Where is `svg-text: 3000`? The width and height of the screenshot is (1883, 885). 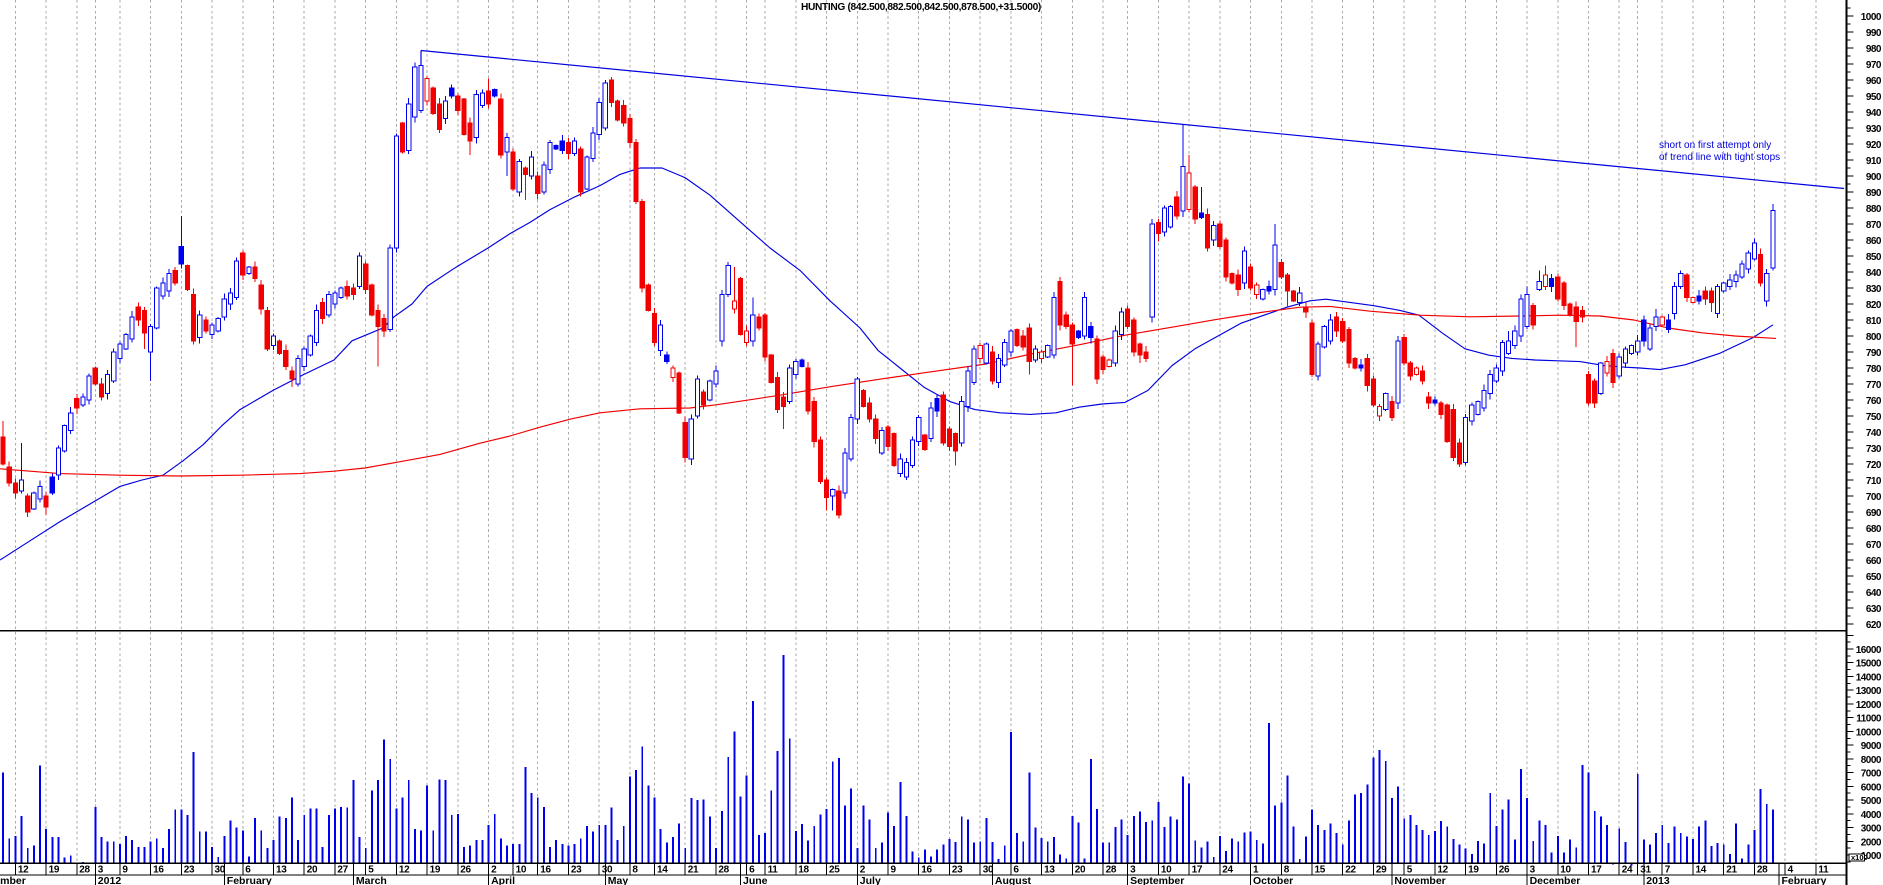
svg-text: 3000 is located at coordinates (1871, 829).